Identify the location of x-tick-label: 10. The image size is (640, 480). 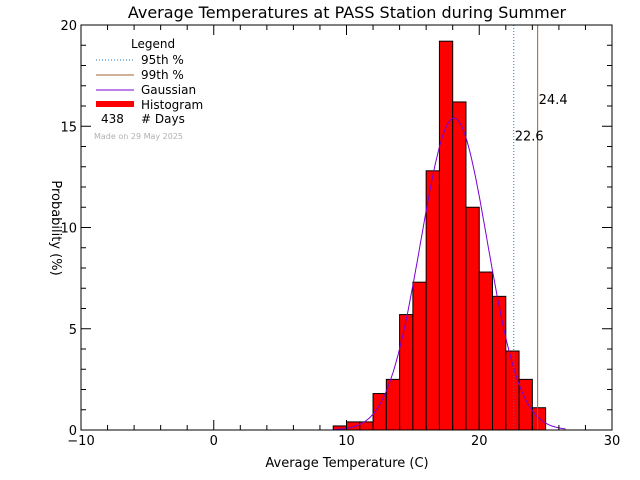
(346, 441).